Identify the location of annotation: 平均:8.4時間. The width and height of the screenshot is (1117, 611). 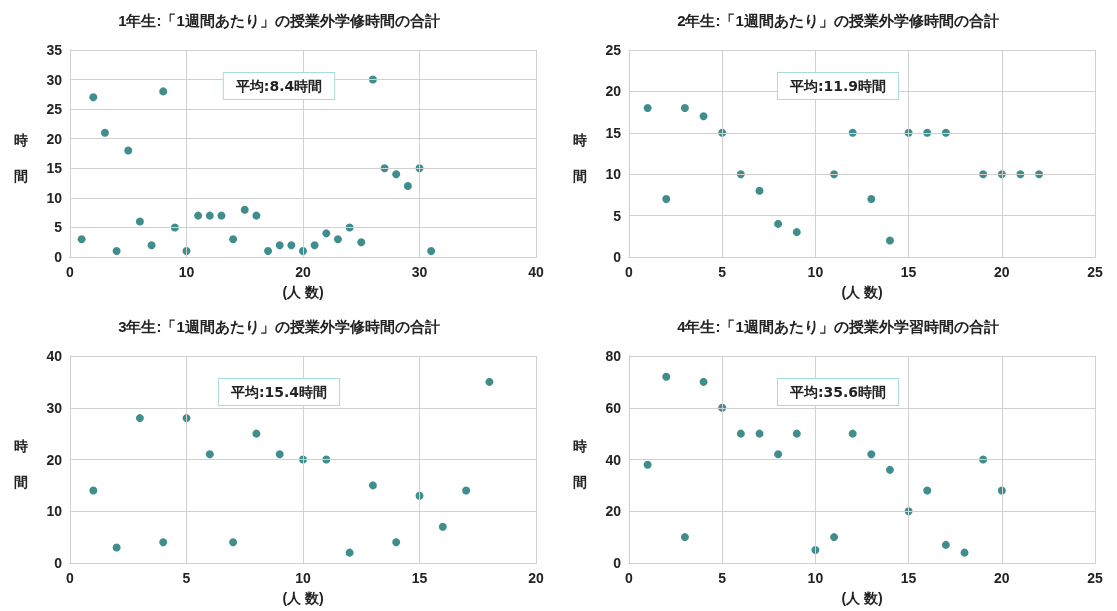
(278, 86).